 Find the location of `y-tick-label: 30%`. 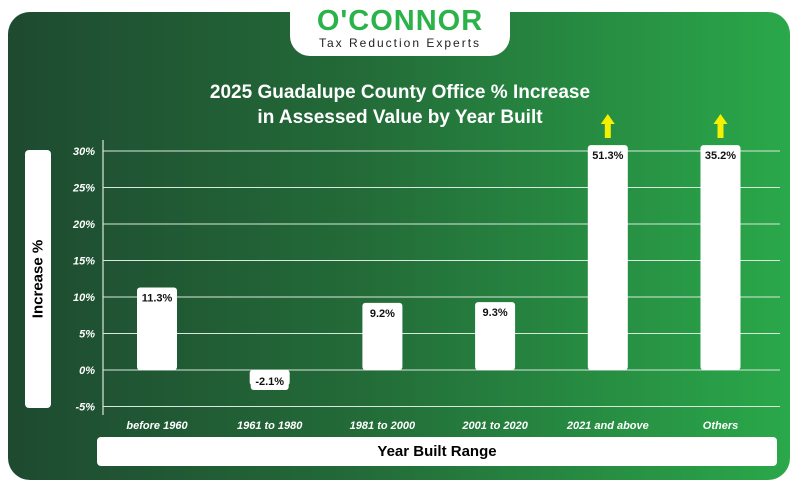

y-tick-label: 30% is located at coordinates (84, 152).